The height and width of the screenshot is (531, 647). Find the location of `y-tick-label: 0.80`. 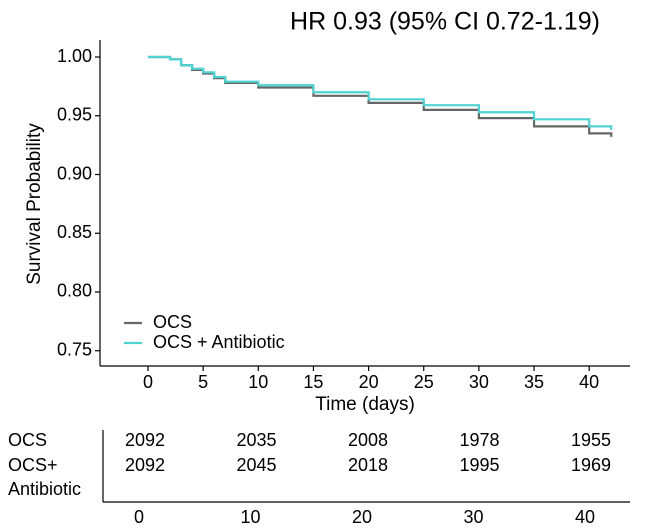

y-tick-label: 0.80 is located at coordinates (74, 291).